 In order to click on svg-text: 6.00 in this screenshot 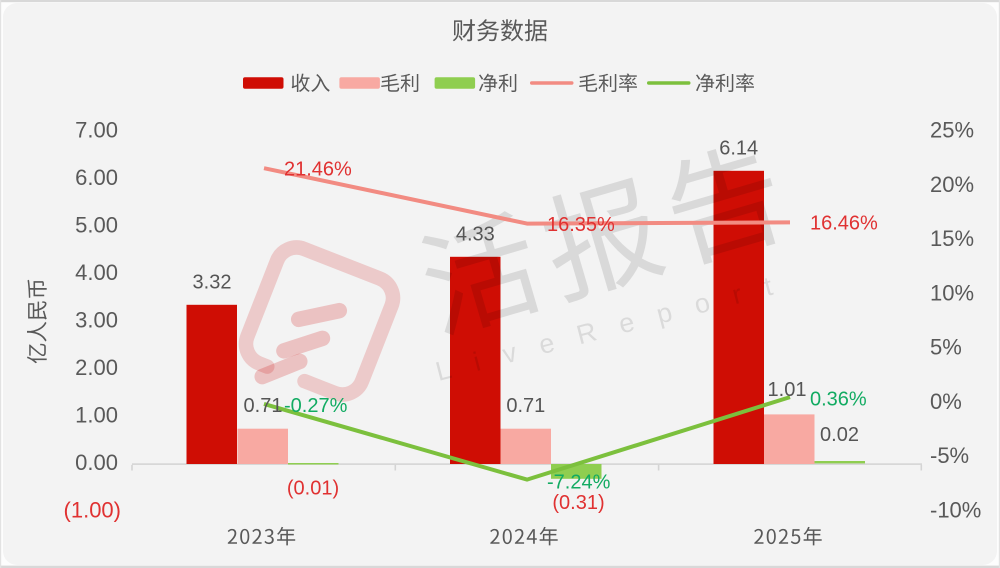, I will do `click(96, 177)`.